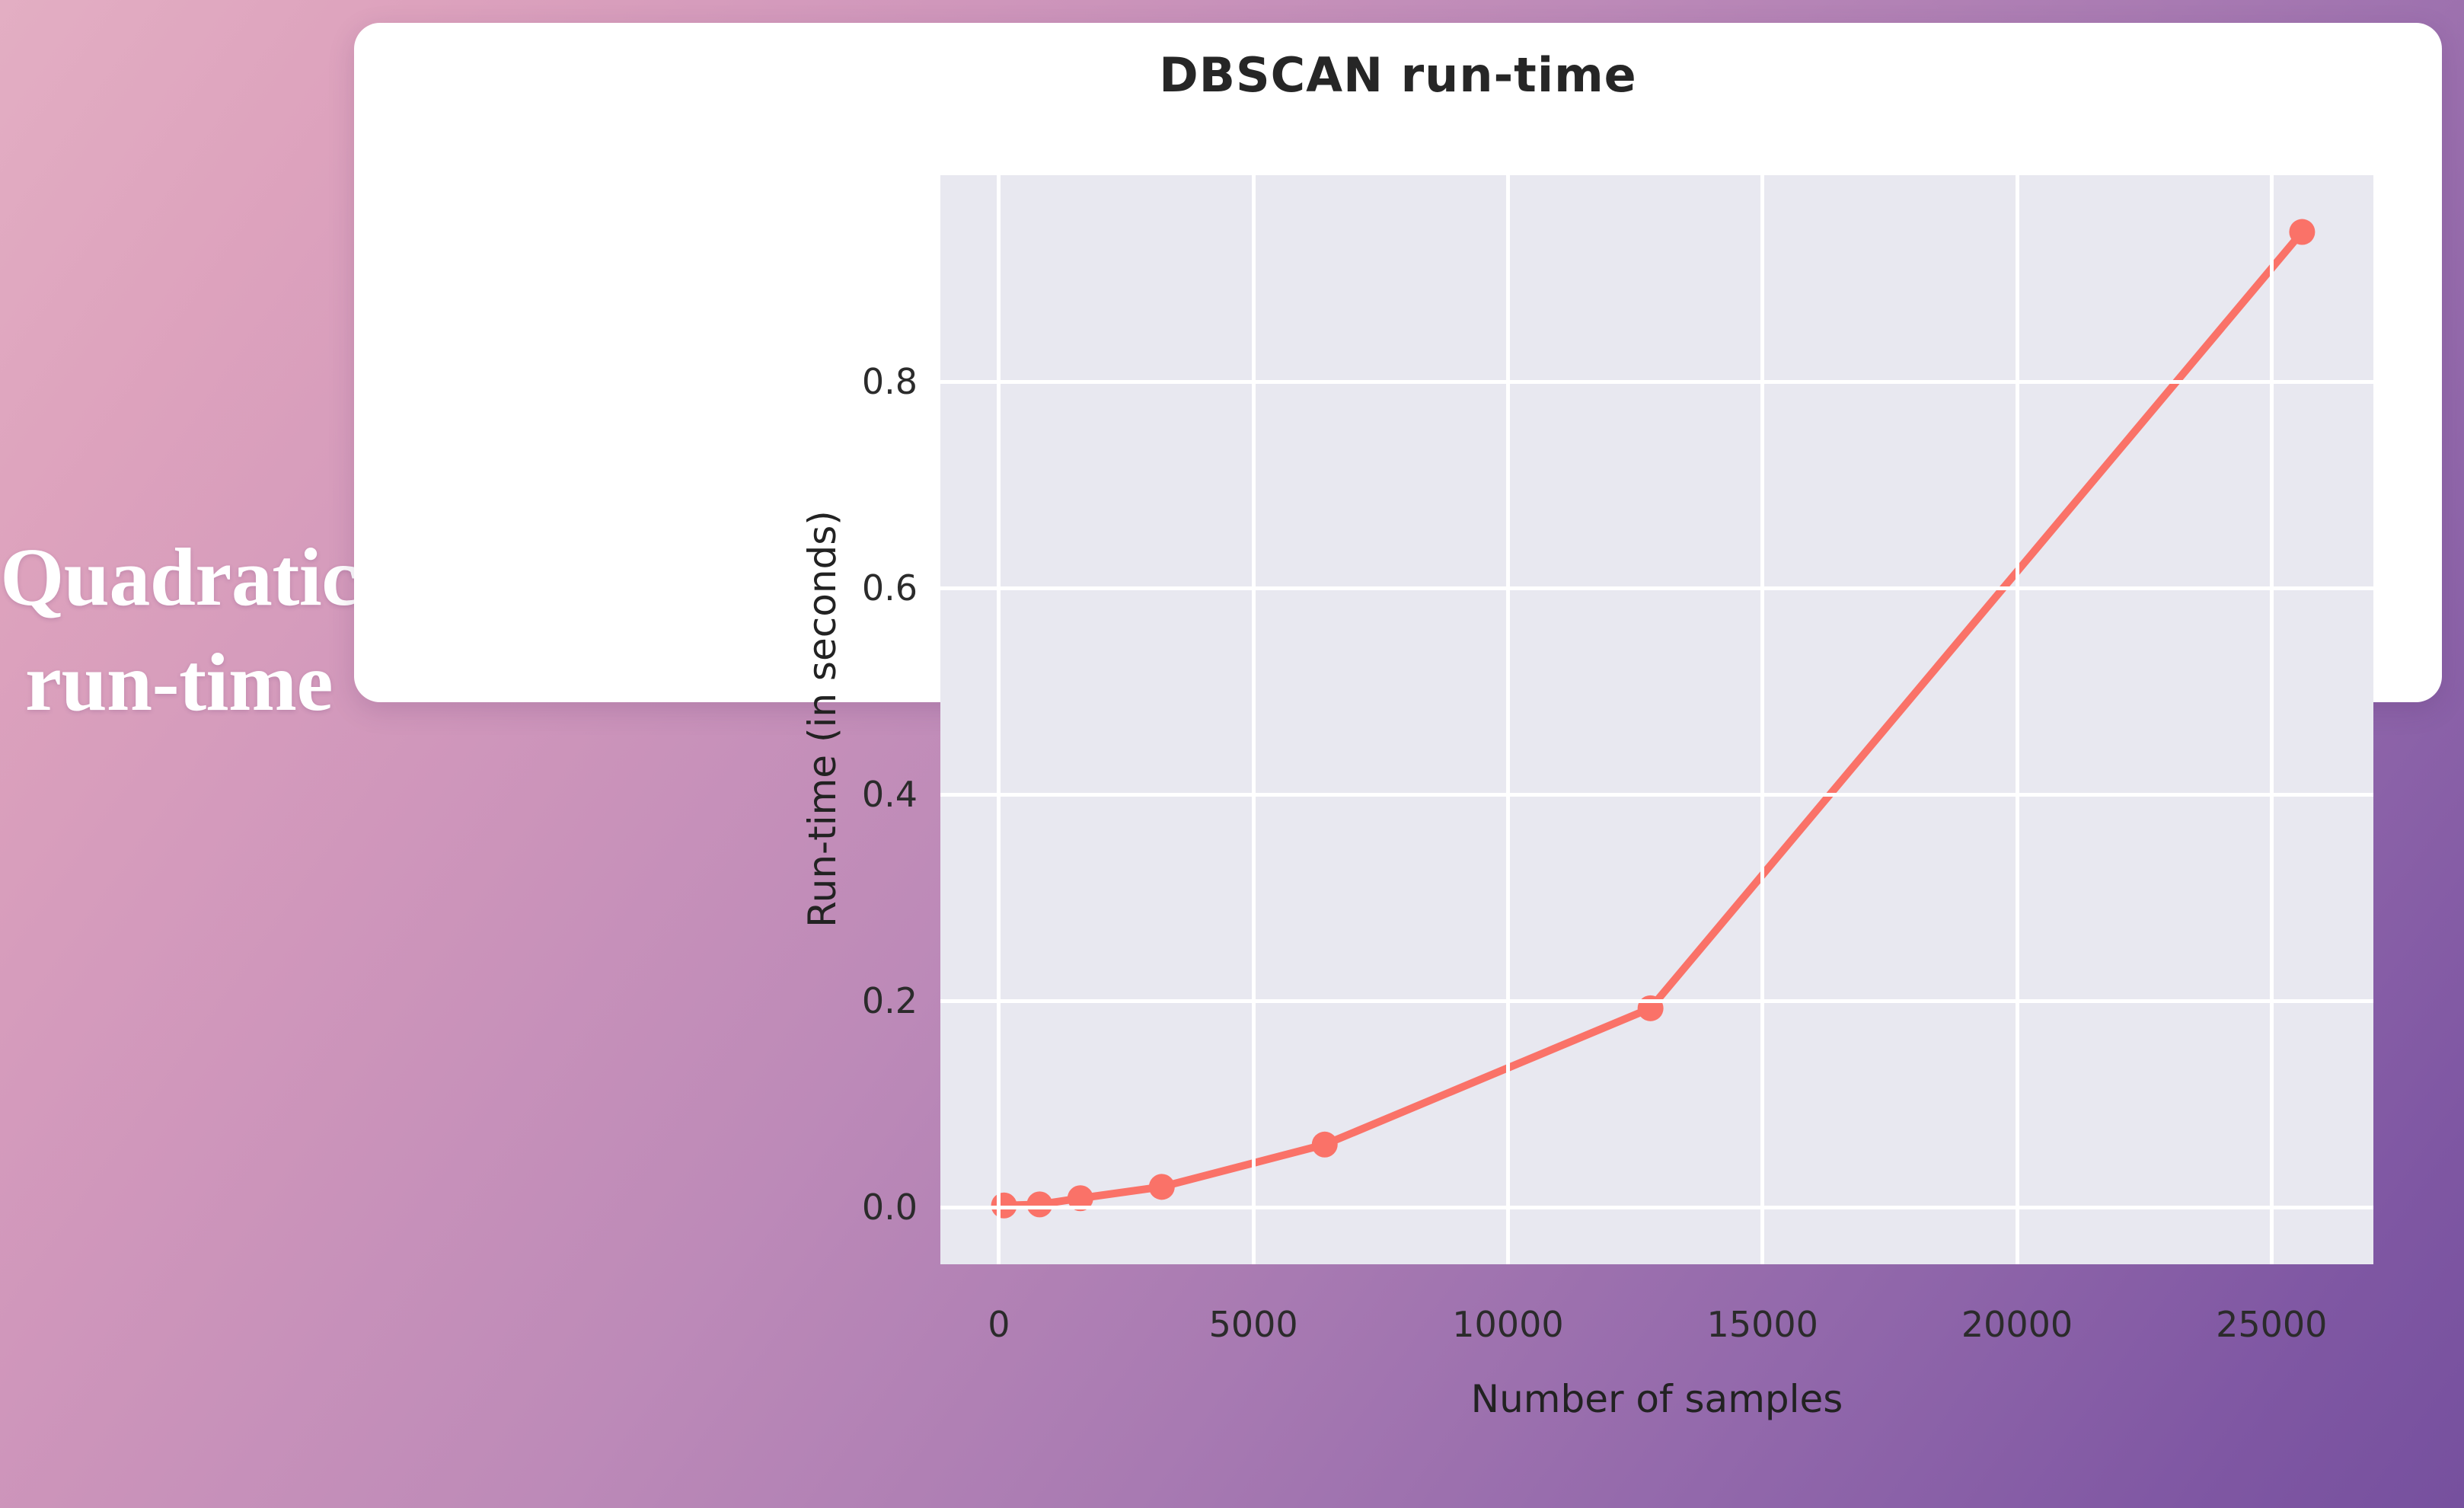 The height and width of the screenshot is (1508, 2464). I want to click on x-tick-label: 0, so click(999, 1324).